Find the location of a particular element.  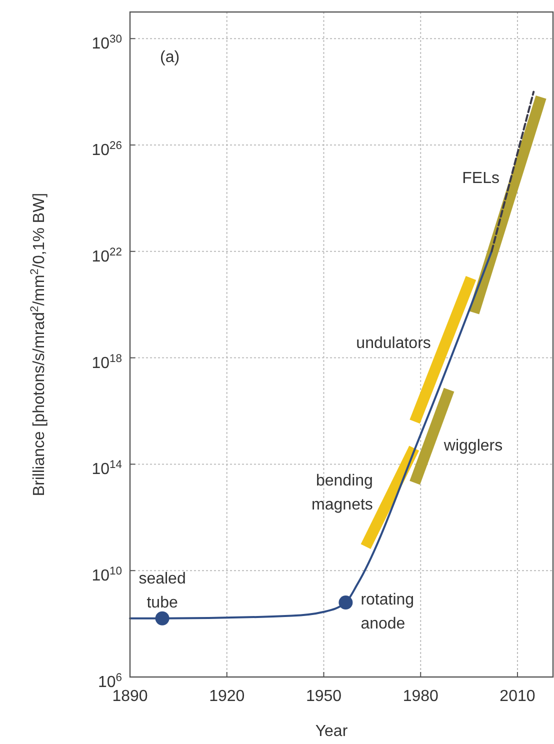

y-tick-label: 10$^{14}$ is located at coordinates (107, 468).